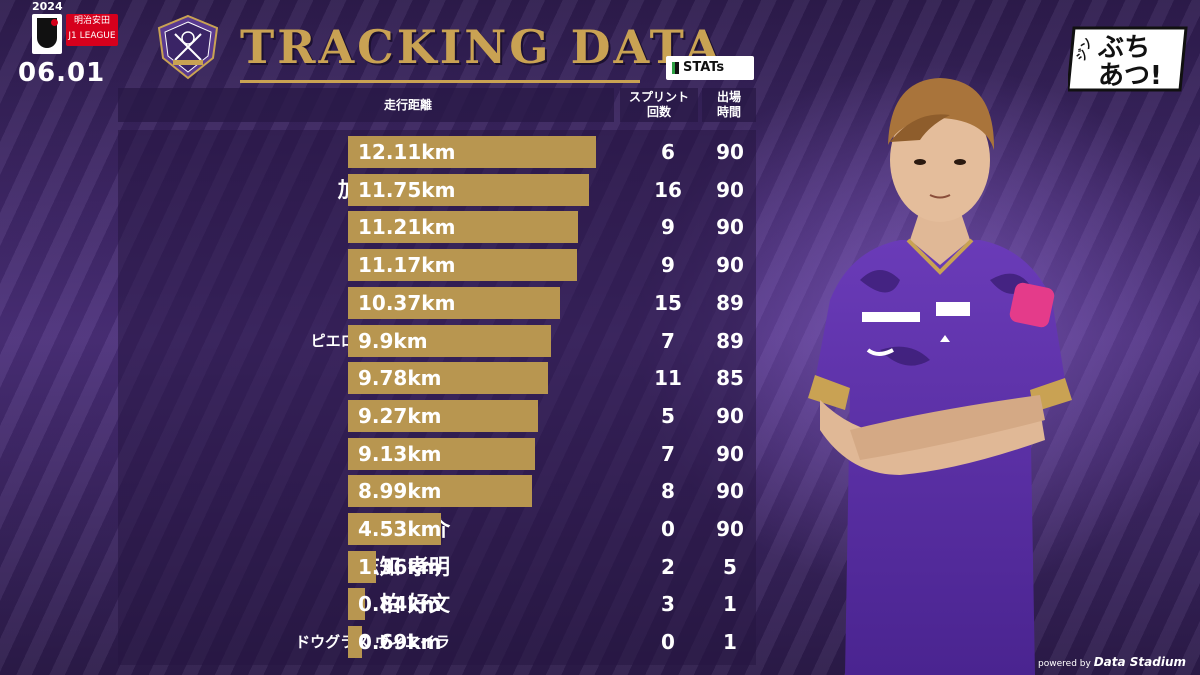 This screenshot has height=675, width=1200. I want to click on player-row: 志知 孝明 1.36km 2 5, so click(437, 567).